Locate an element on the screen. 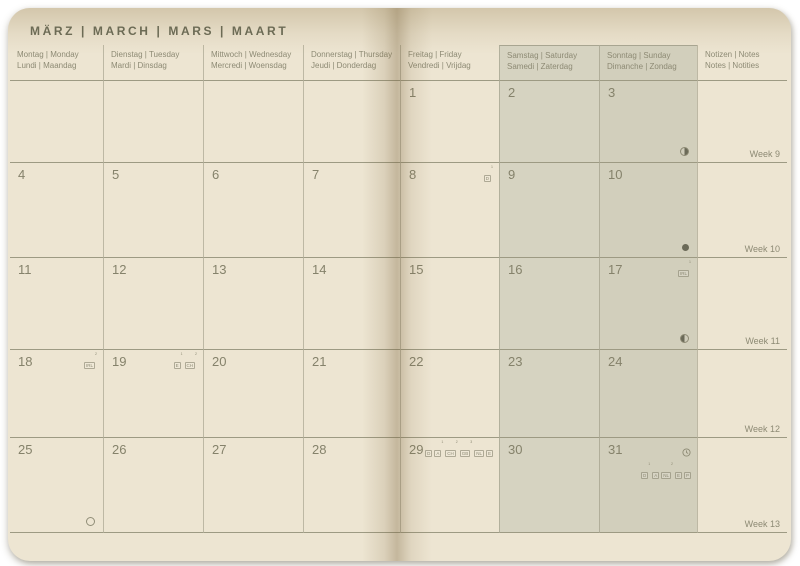  day-header-line-fr-nl: Dimanche | Zondag is located at coordinates (642, 67).